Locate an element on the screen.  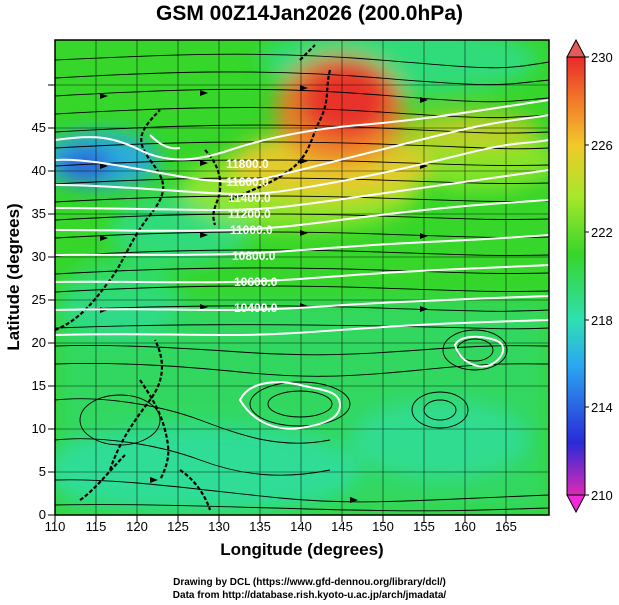
y-tick-label: 25 is located at coordinates (39, 299).